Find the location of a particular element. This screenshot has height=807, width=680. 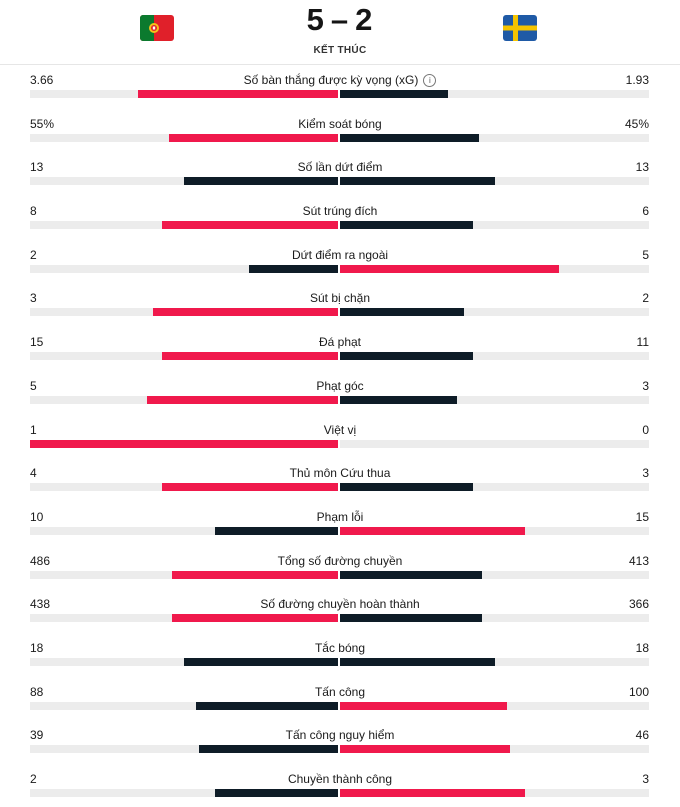

stat-row: 2 Chuyền thành công 3 is located at coordinates (340, 785).